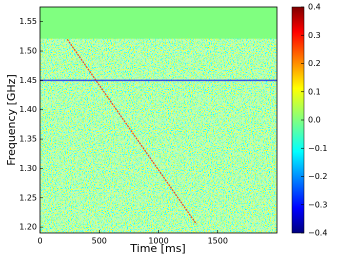 The image size is (347, 257). What do you see at coordinates (28, 197) in the screenshot?
I see `y-tick-label: 1.25` at bounding box center [28, 197].